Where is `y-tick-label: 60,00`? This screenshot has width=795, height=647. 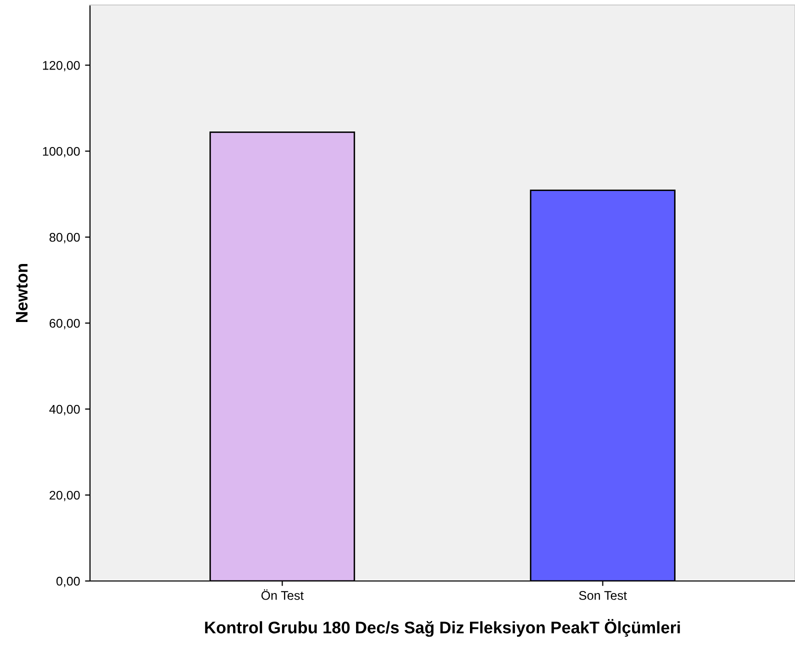
y-tick-label: 60,00 is located at coordinates (65, 324).